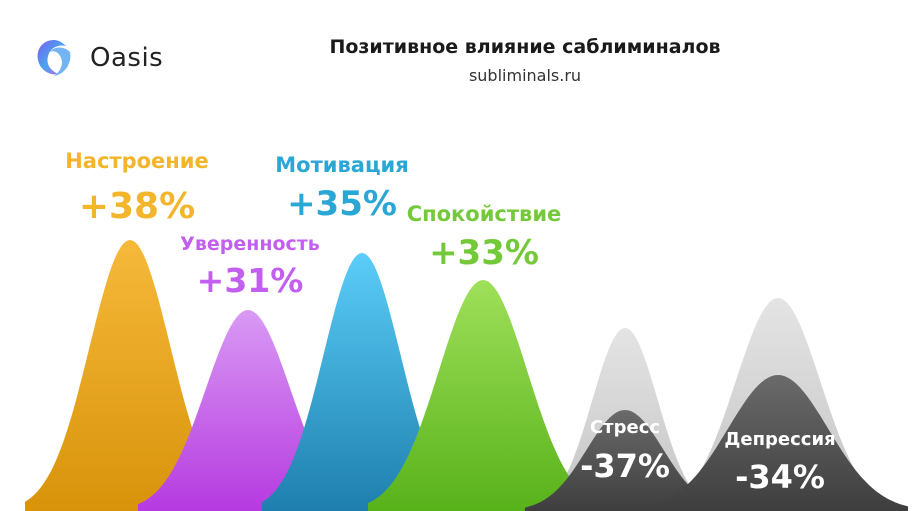 The width and height of the screenshot is (920, 511). What do you see at coordinates (54, 58) in the screenshot?
I see `oasis-logo-icon` at bounding box center [54, 58].